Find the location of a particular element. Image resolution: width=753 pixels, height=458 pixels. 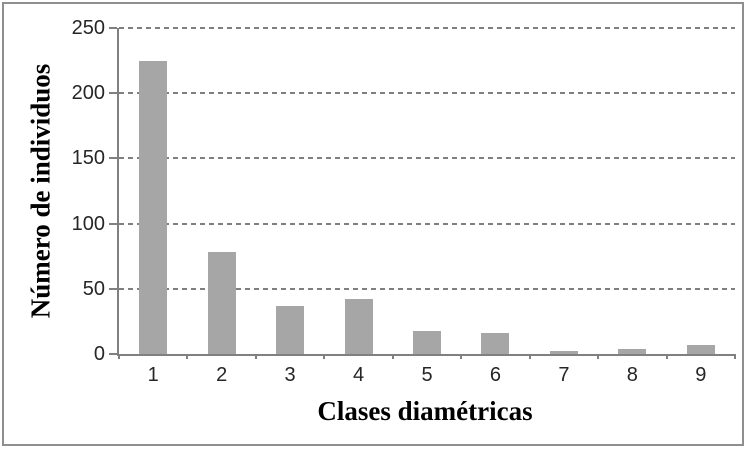

y-tick-label-50: 50 is located at coordinates (93, 288).